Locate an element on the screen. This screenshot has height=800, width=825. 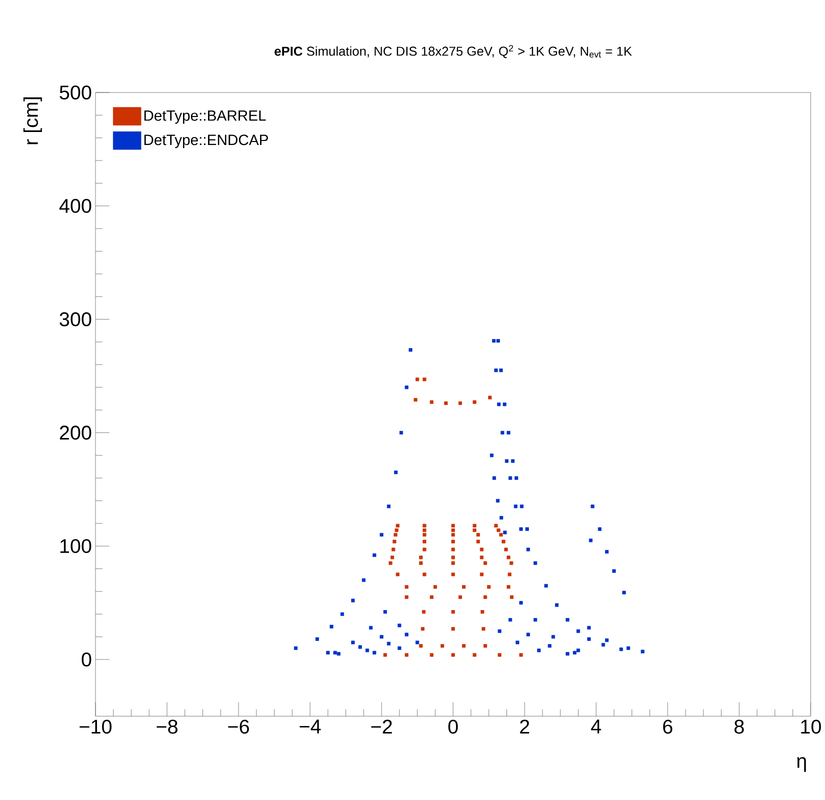
x-axis-title: η is located at coordinates (801, 764).